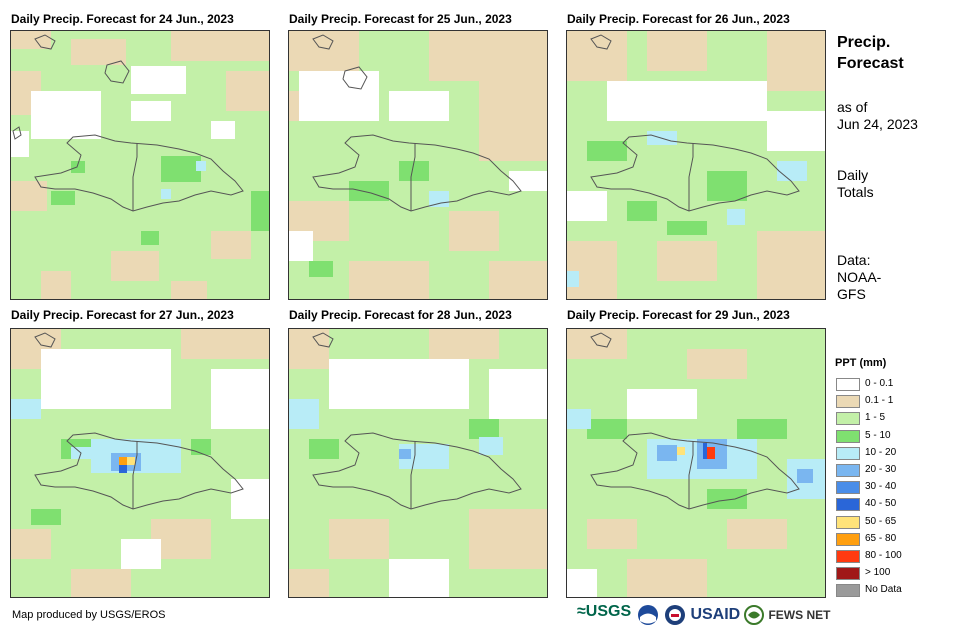  Describe the element at coordinates (400, 315) in the screenshot. I see `panel-title-5: Daily Precip. Forecast for 28 Jun., 2023` at that location.